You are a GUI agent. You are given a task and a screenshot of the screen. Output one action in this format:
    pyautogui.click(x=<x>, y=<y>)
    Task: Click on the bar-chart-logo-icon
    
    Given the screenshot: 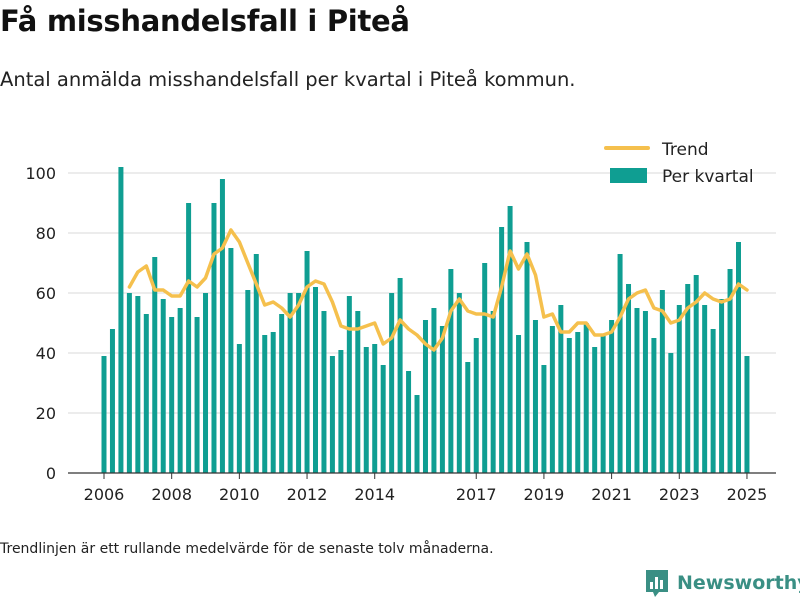 What is the action you would take?
    pyautogui.click(x=657, y=583)
    